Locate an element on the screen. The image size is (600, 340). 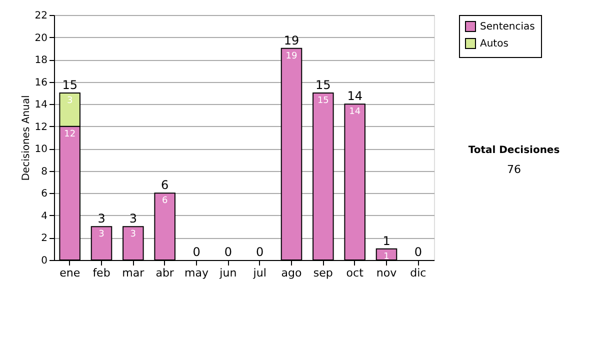
y-tick-label: 2 is located at coordinates (44, 238).